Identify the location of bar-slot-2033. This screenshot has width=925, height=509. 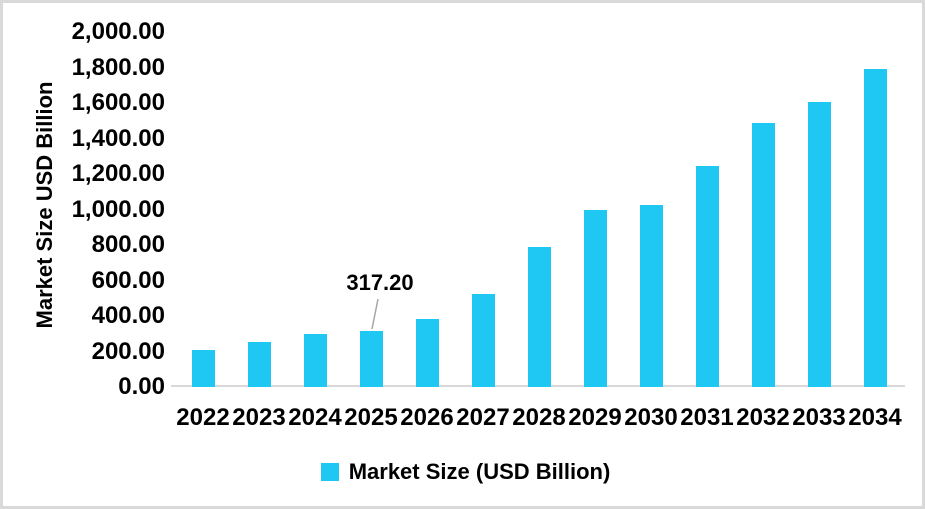
(819, 209).